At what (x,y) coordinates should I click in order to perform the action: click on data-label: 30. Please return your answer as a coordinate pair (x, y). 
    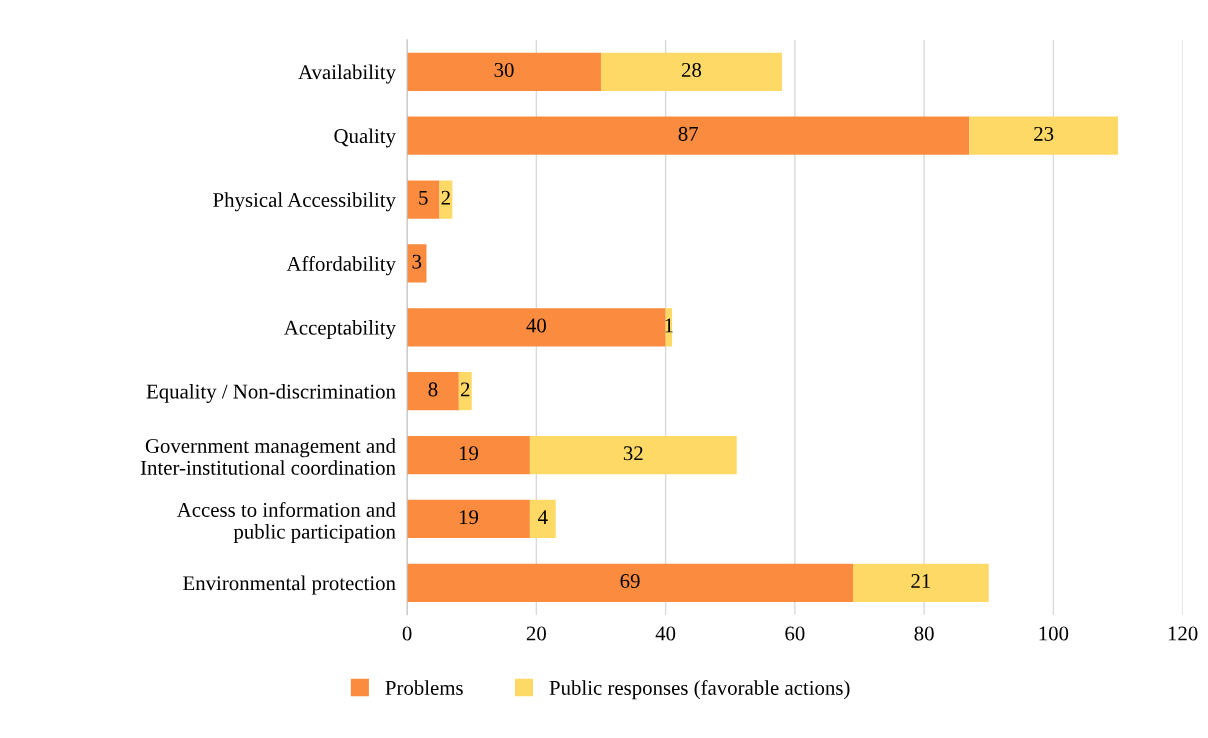
    Looking at the image, I should click on (504, 70).